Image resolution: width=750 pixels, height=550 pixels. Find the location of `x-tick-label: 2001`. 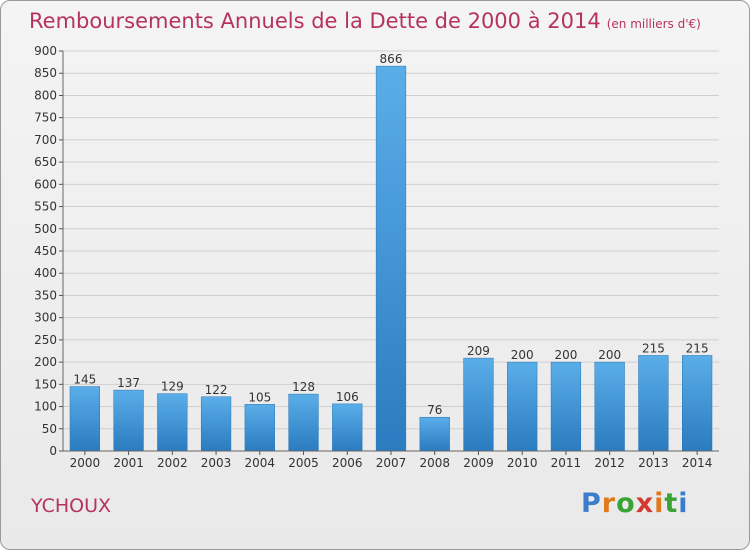

x-tick-label: 2001 is located at coordinates (128, 463).